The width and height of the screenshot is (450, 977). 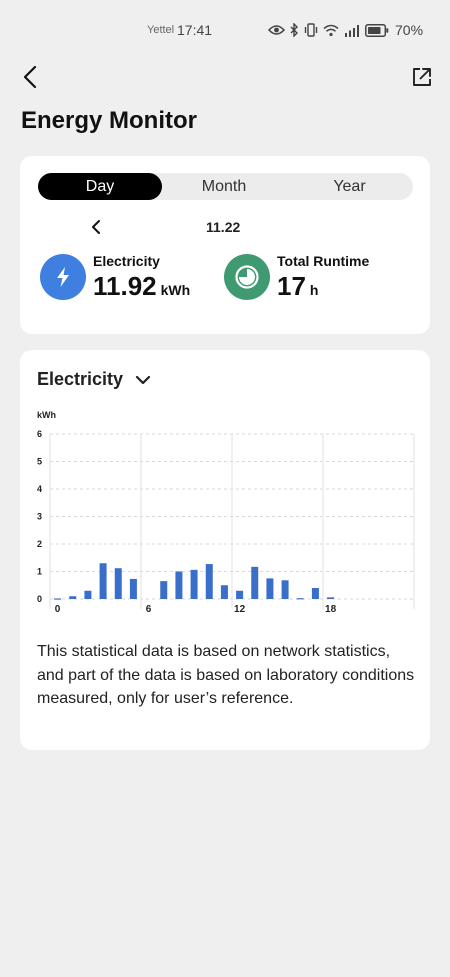 I want to click on carrier-label: Yettel, so click(x=161, y=30).